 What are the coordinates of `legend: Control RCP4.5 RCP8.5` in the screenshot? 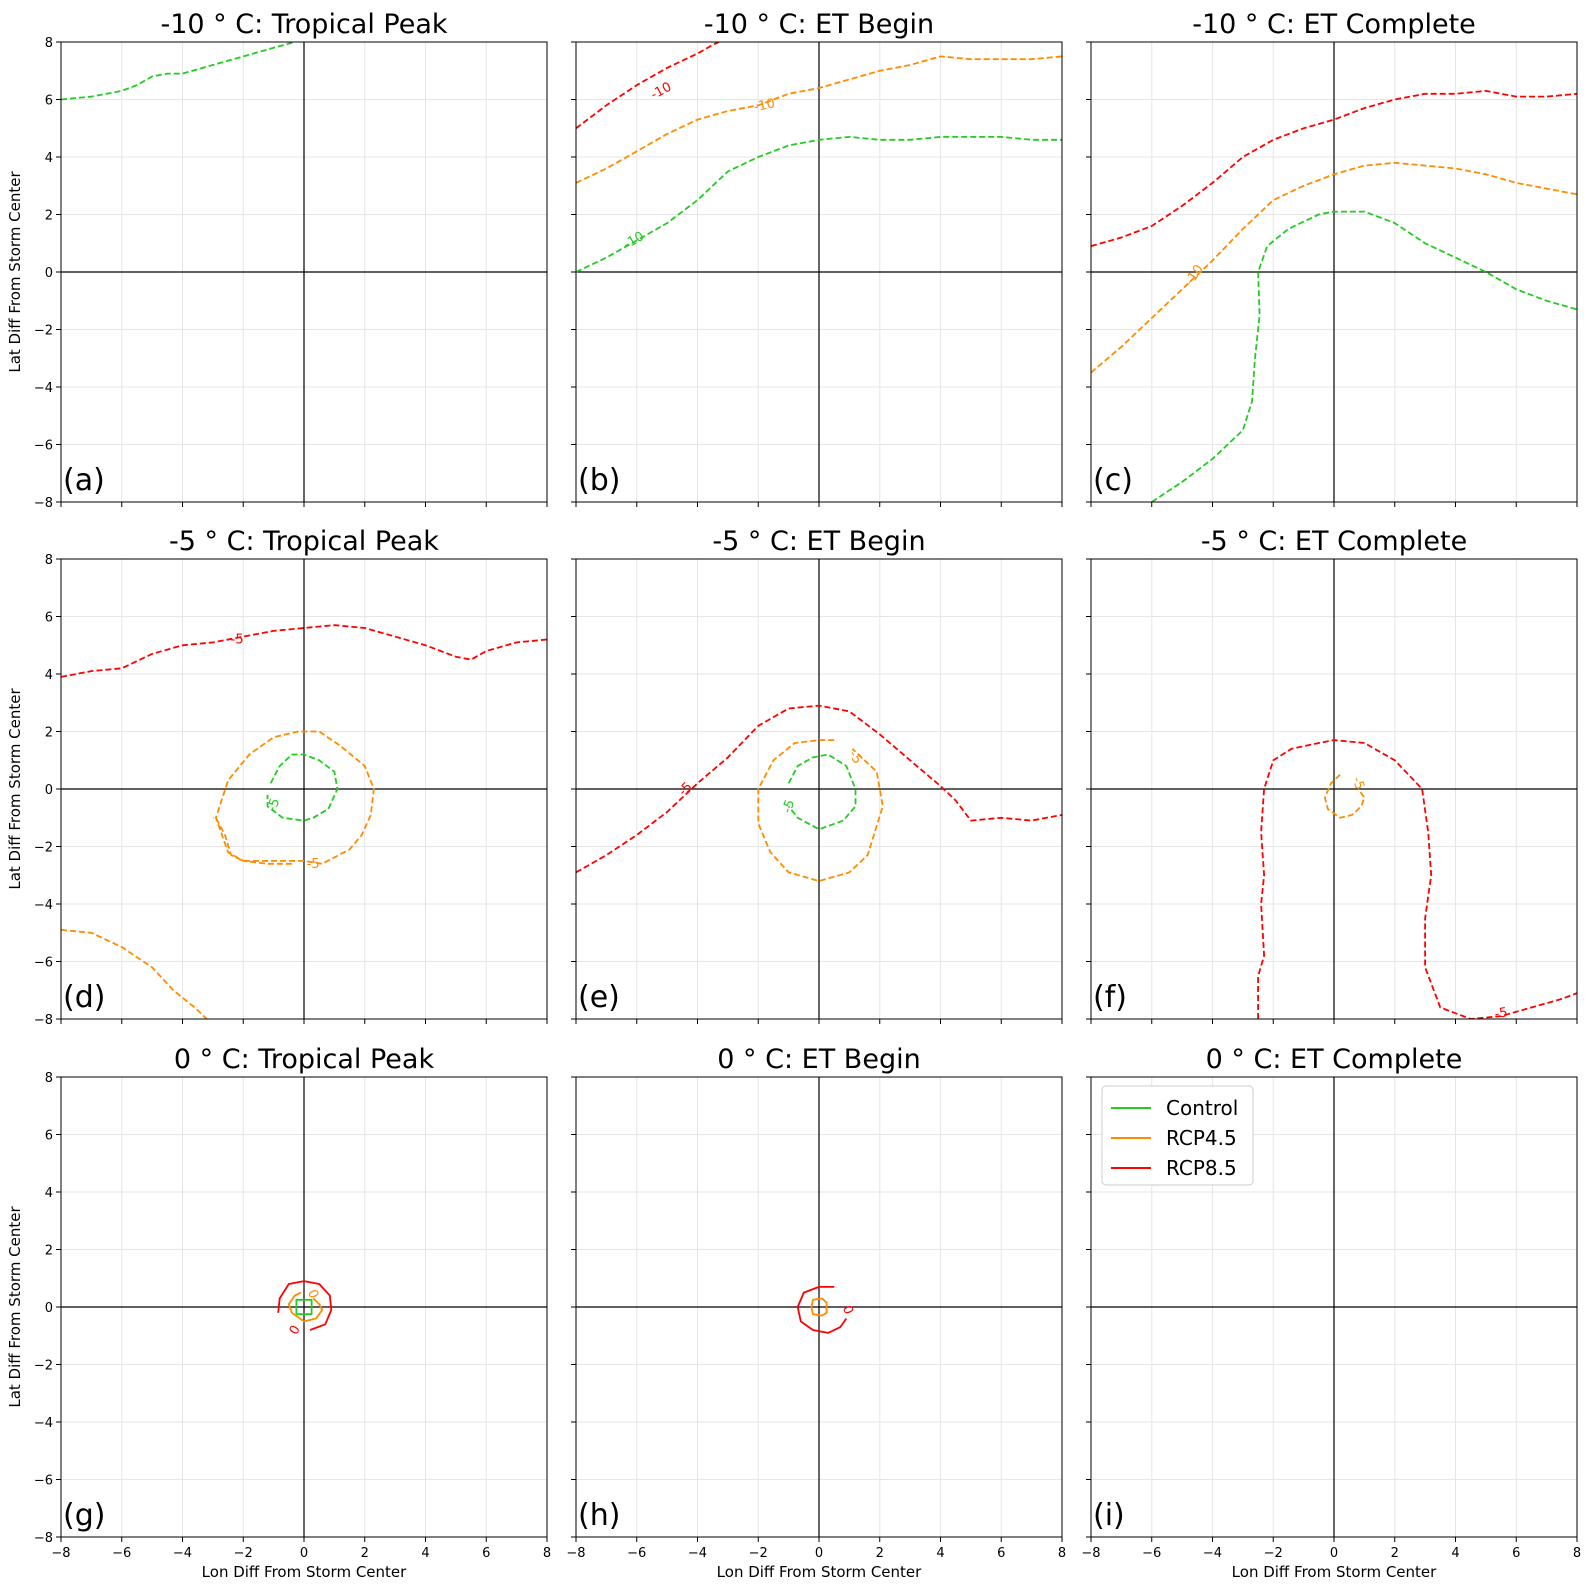 It's located at (1177, 1135).